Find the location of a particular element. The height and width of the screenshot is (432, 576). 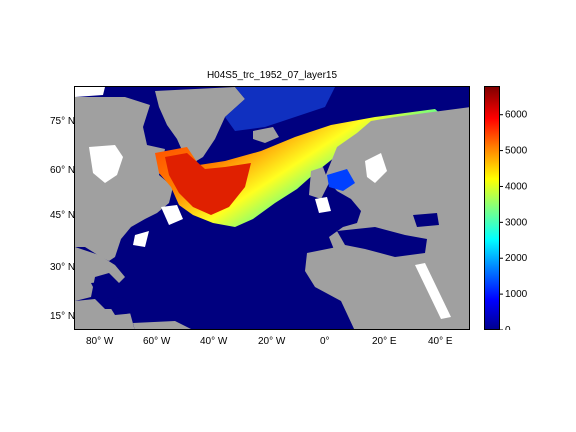

colorbar-tick-label: 5000 is located at coordinates (516, 151).